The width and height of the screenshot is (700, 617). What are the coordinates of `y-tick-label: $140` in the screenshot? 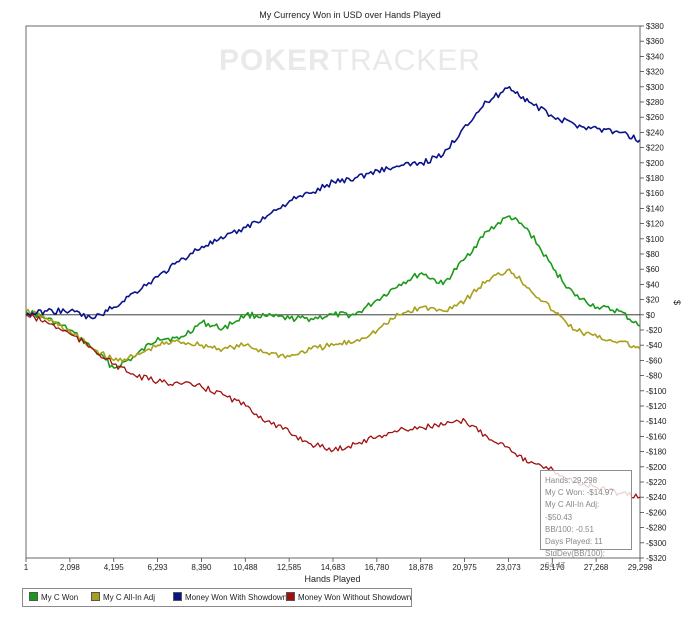 It's located at (655, 208).